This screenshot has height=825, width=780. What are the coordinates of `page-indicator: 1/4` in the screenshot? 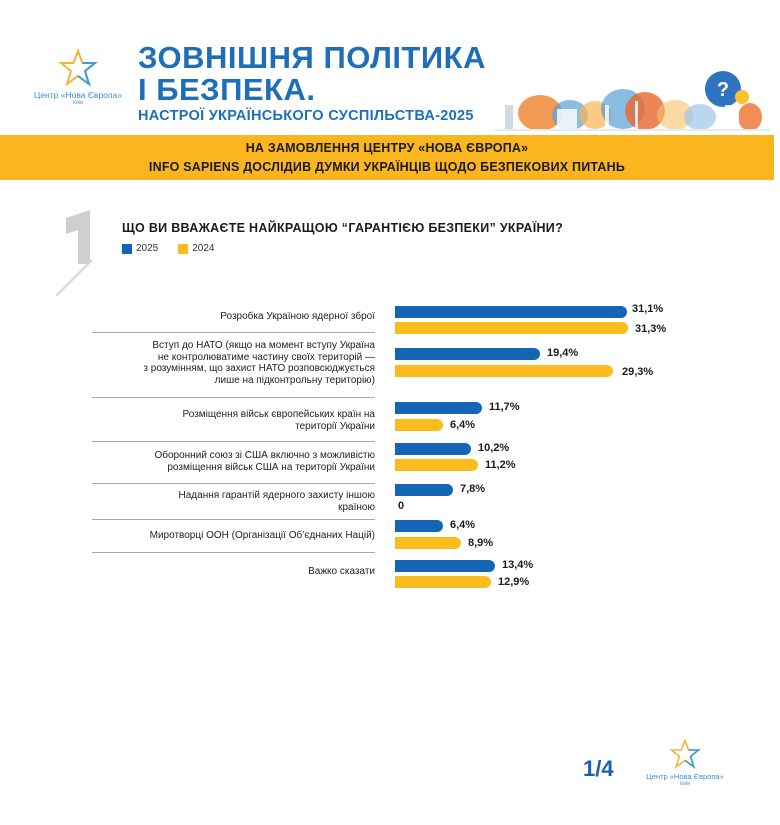 It's located at (598, 768).